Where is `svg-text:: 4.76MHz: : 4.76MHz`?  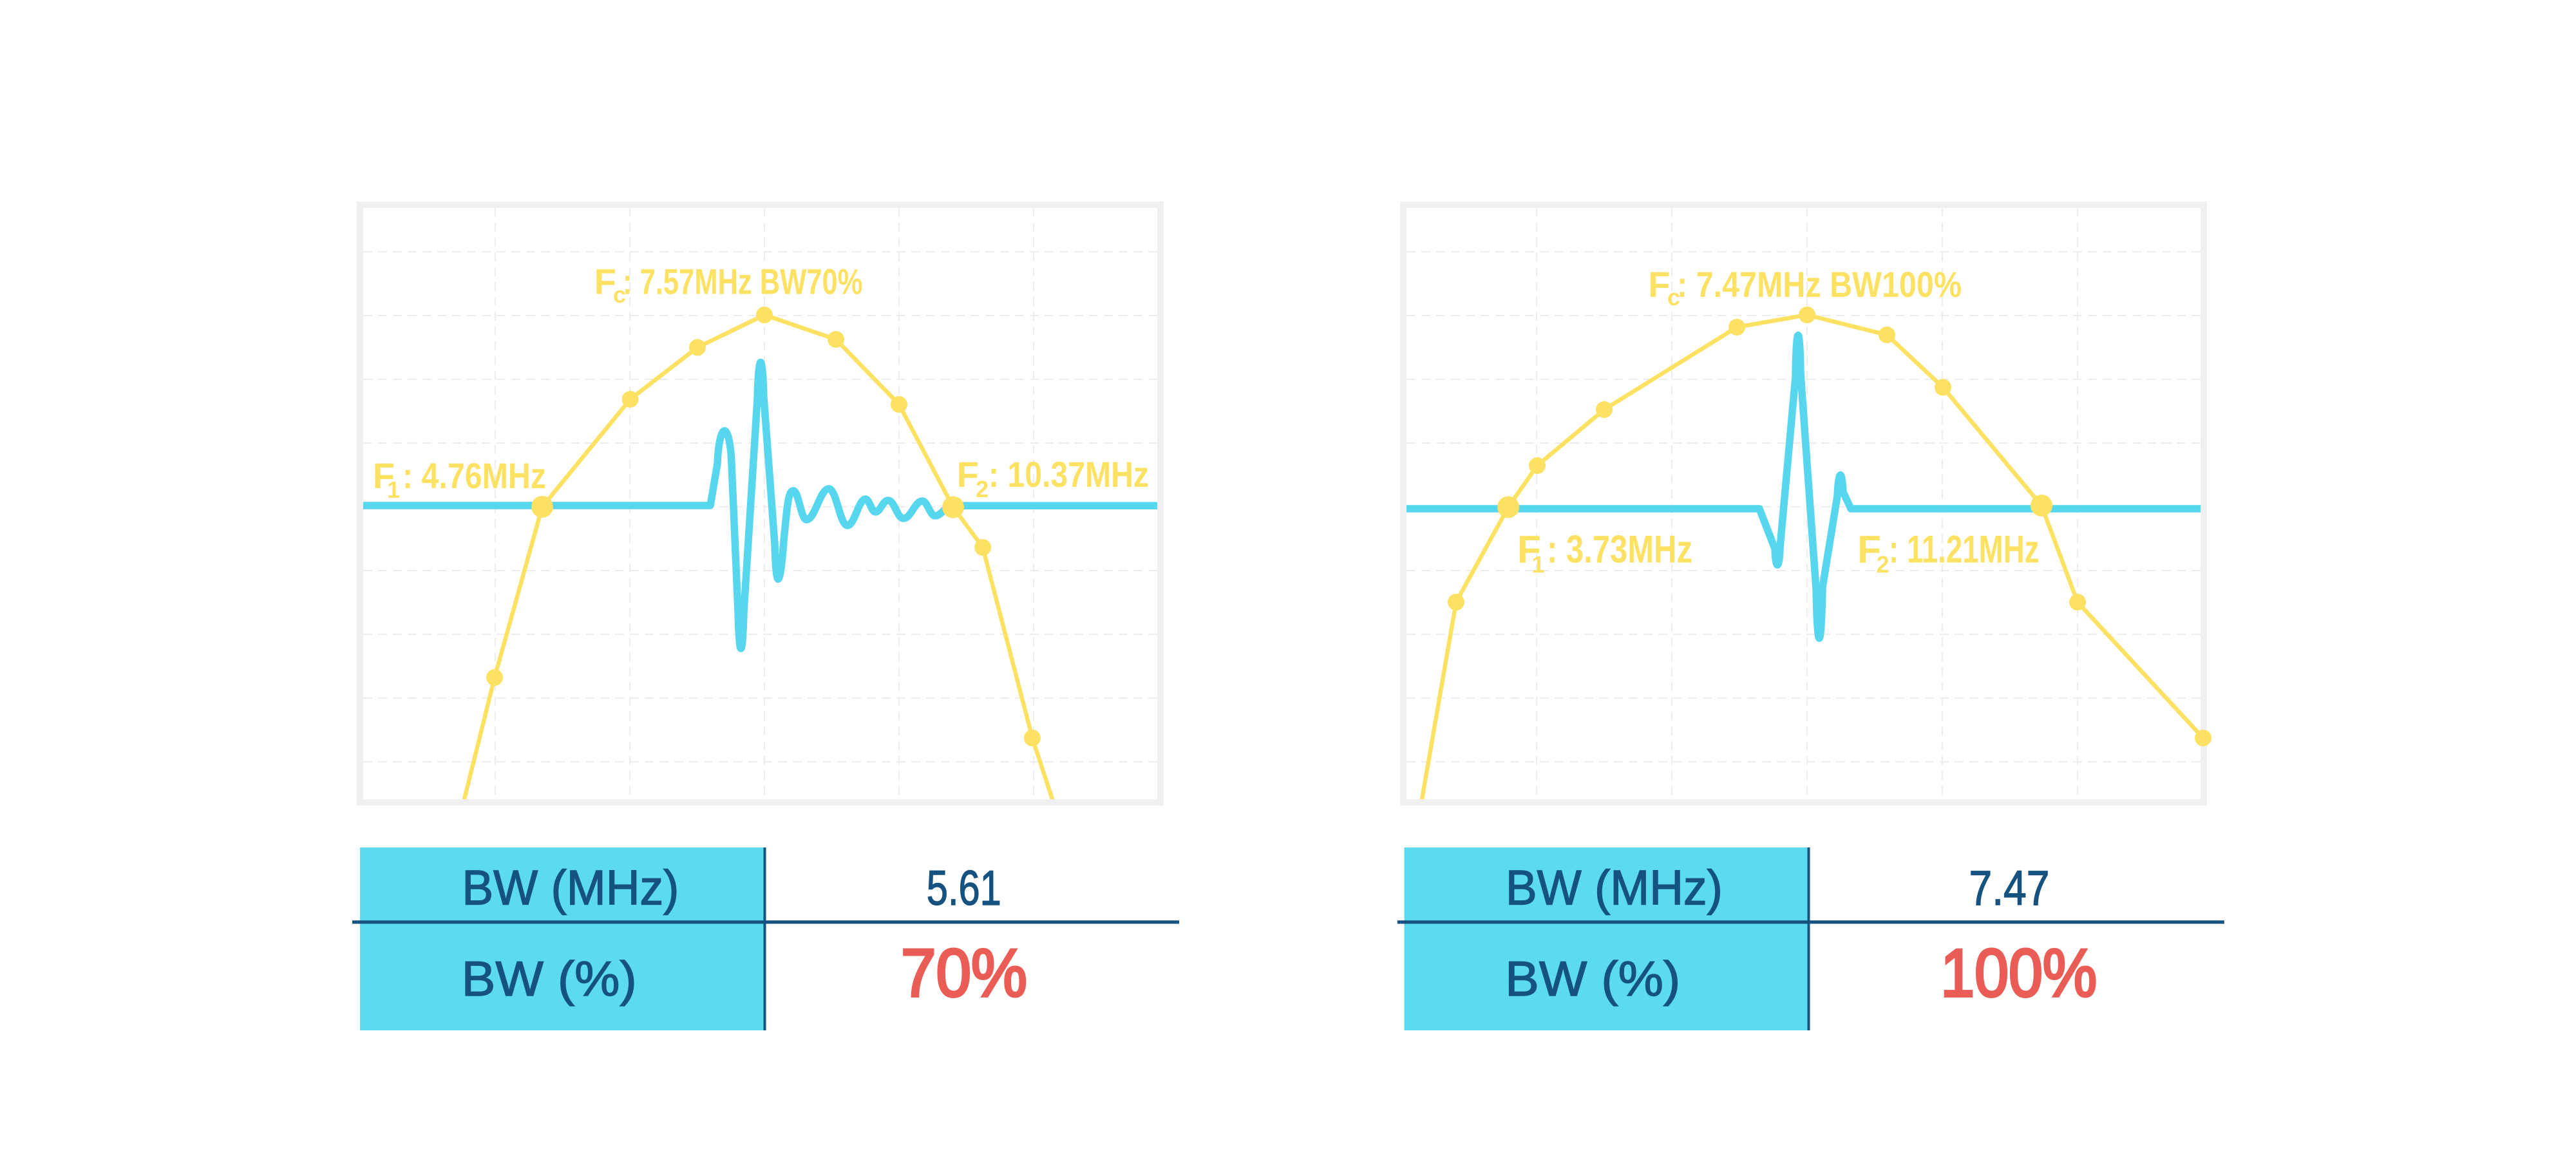
svg-text:: 4.76MHz: : 4.76MHz is located at coordinates (474, 475).